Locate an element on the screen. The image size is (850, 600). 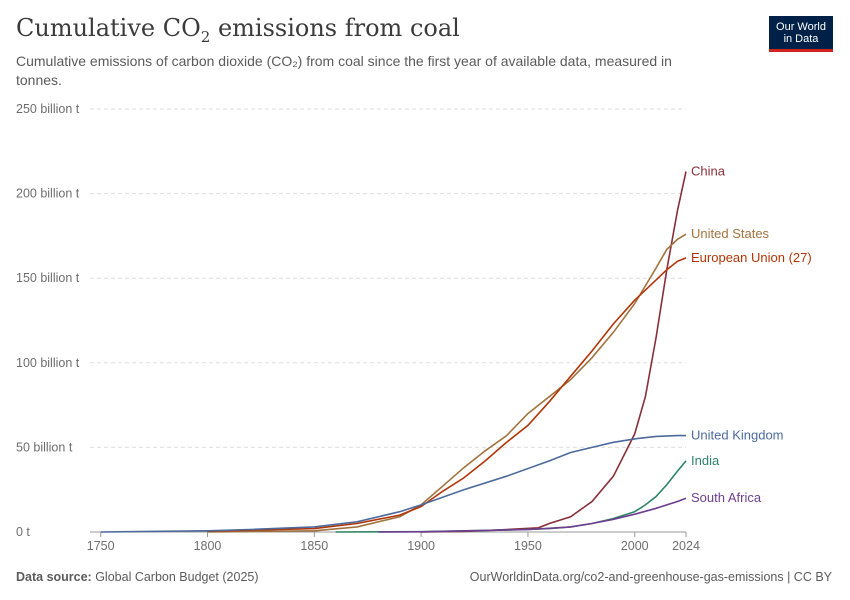
series-line-united-kingdom is located at coordinates (393, 483).